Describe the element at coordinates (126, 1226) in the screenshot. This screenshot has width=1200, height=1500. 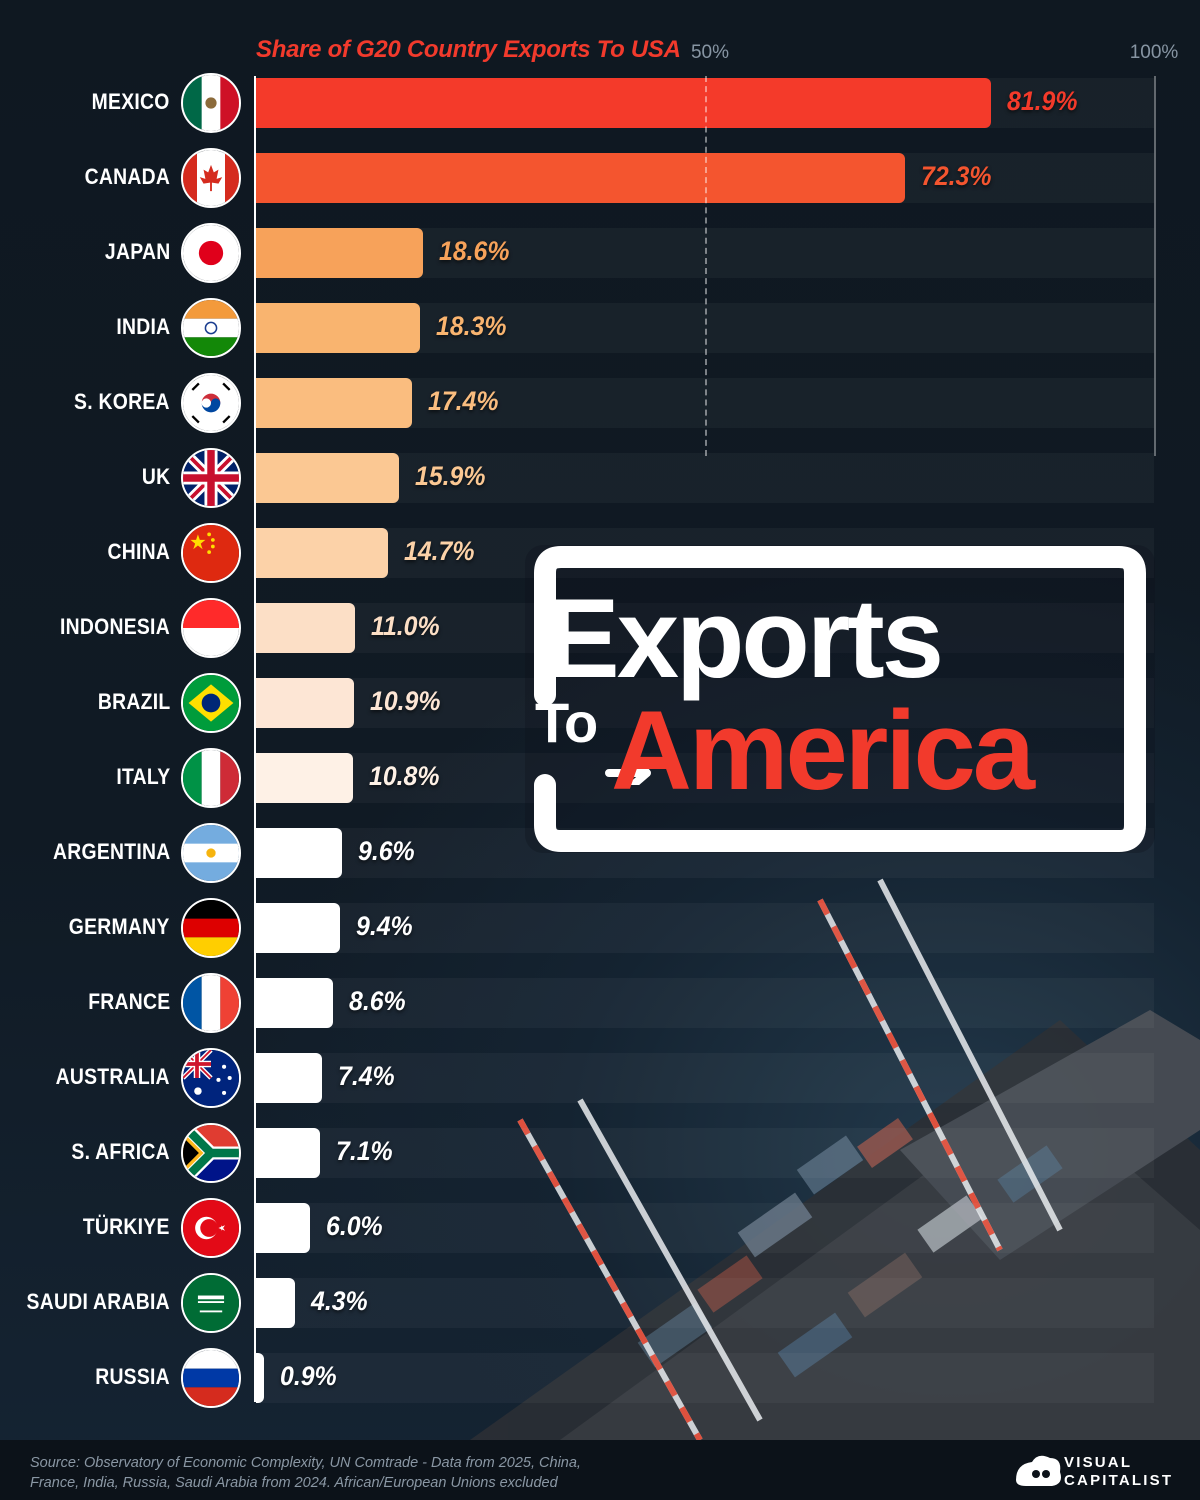
I see `country-label-t-rkiye: TÜRKIYE` at that location.